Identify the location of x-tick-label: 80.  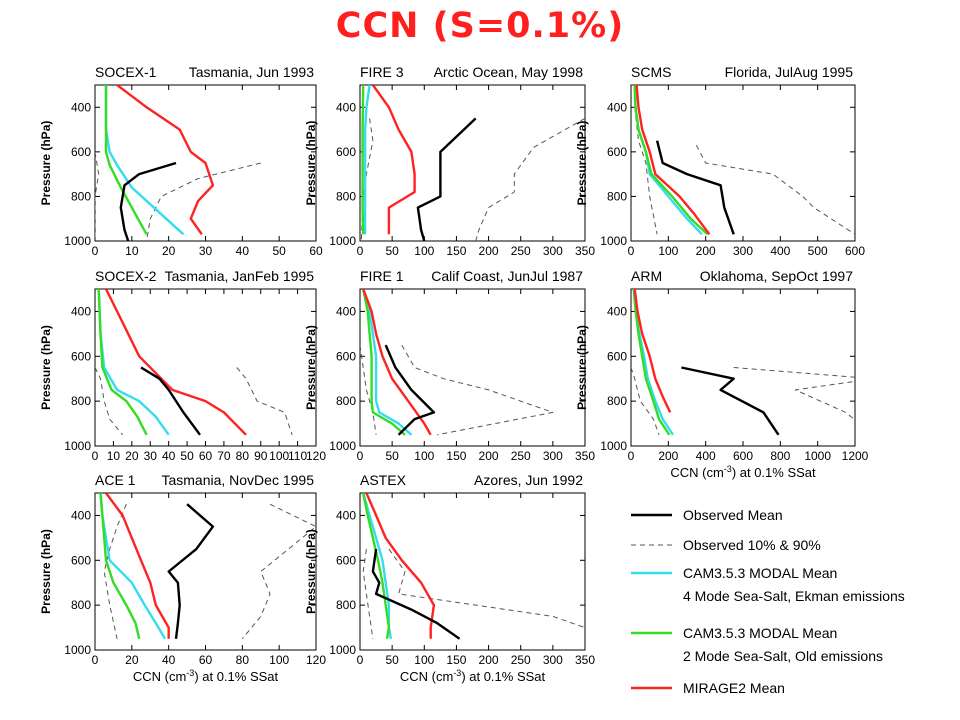
(243, 456).